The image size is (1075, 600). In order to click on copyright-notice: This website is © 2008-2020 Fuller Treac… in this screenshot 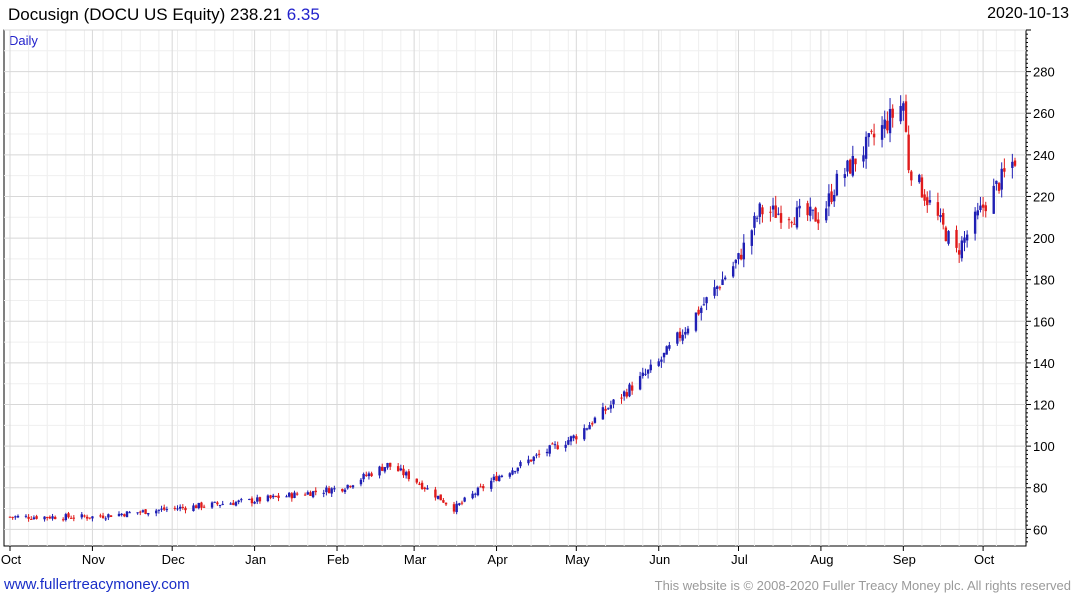, I will do `click(862, 585)`.